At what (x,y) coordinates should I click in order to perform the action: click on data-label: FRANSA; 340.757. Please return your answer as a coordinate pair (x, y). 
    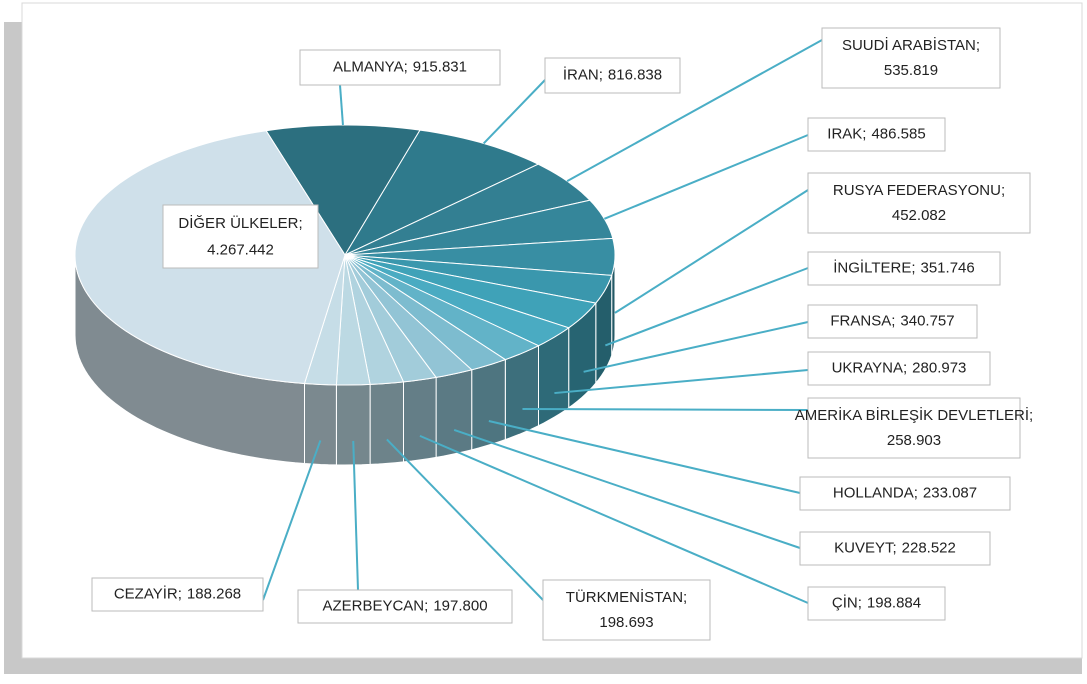
    Looking at the image, I should click on (892, 320).